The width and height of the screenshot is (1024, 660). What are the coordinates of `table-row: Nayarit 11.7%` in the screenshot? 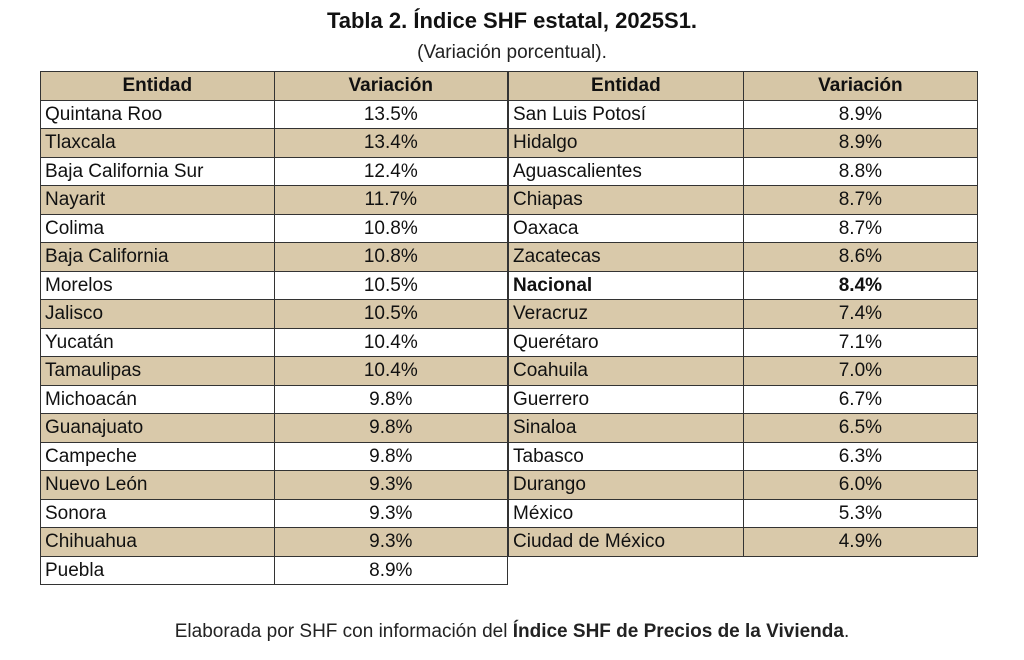 It's located at (274, 200).